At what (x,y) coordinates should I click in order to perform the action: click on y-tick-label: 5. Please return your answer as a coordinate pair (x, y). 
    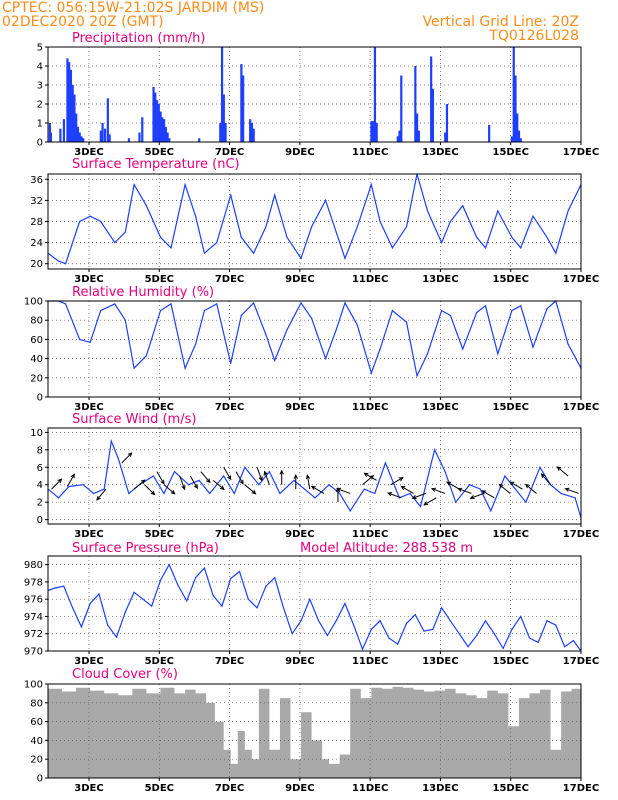
    Looking at the image, I should click on (40, 48).